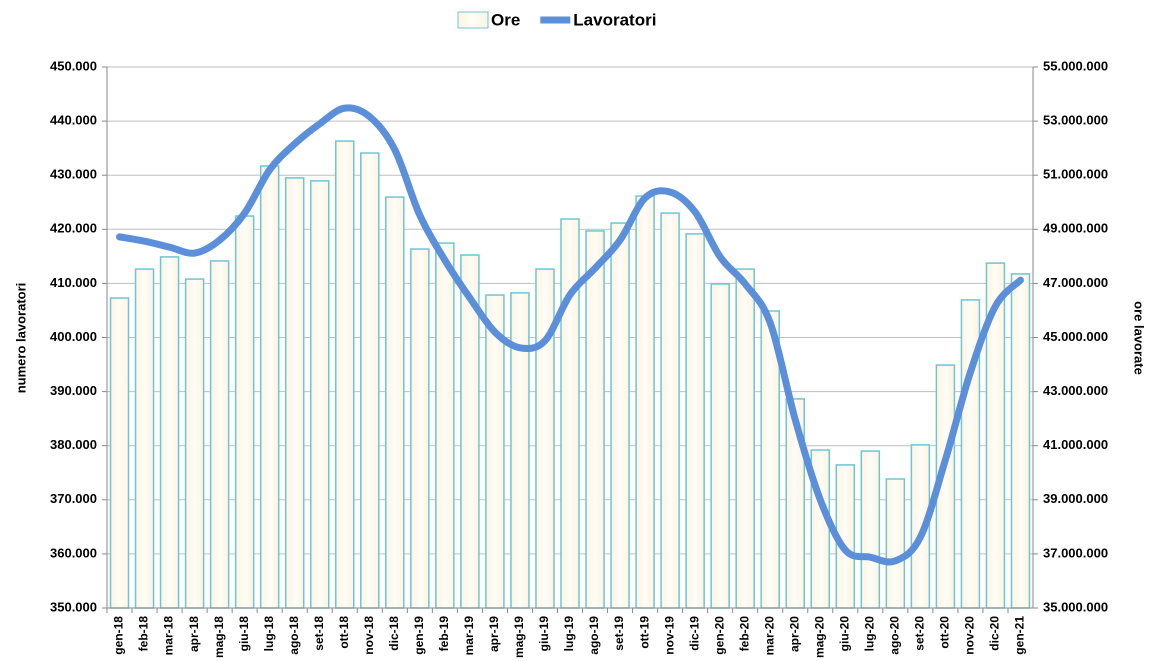 The width and height of the screenshot is (1151, 661). What do you see at coordinates (73, 282) in the screenshot?
I see `y-tick-label: 410.000` at bounding box center [73, 282].